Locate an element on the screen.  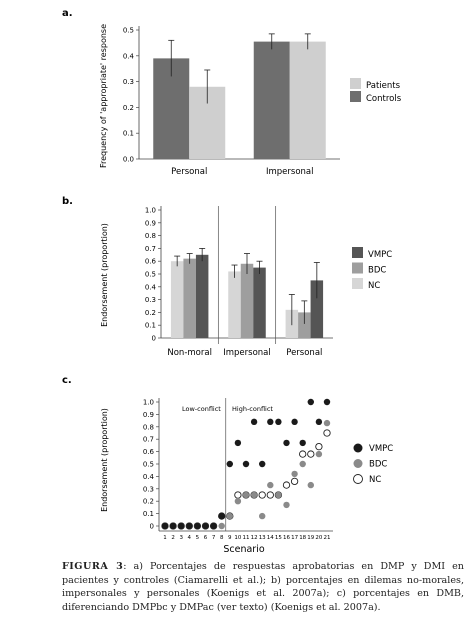
panel-a-yticks: 0.0 0.1 0.2 0.3 0.4 0.5 is located at coordinates (131, 95).